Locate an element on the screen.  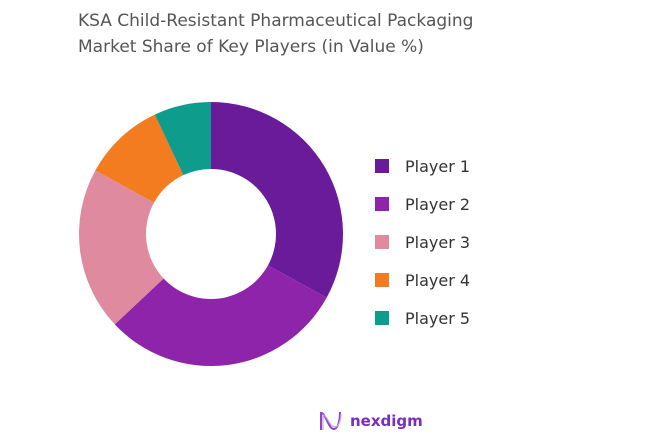
legend-item: Player 5 is located at coordinates (422, 318).